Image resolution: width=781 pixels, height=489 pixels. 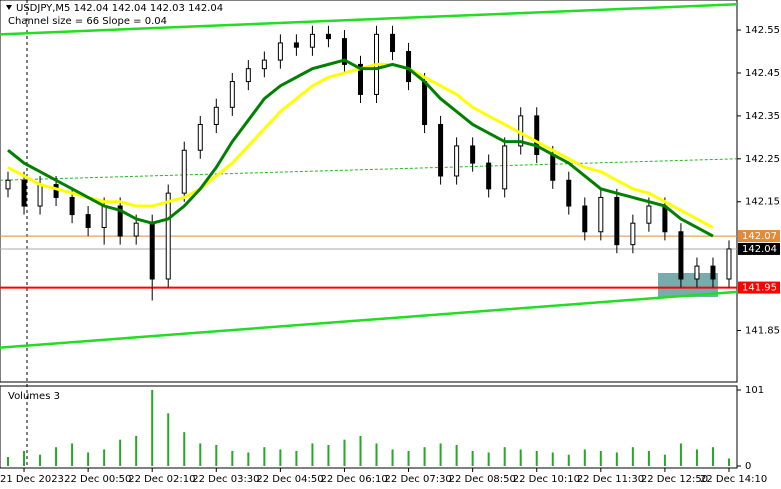 I want to click on price-label: 142.04, so click(x=759, y=249).